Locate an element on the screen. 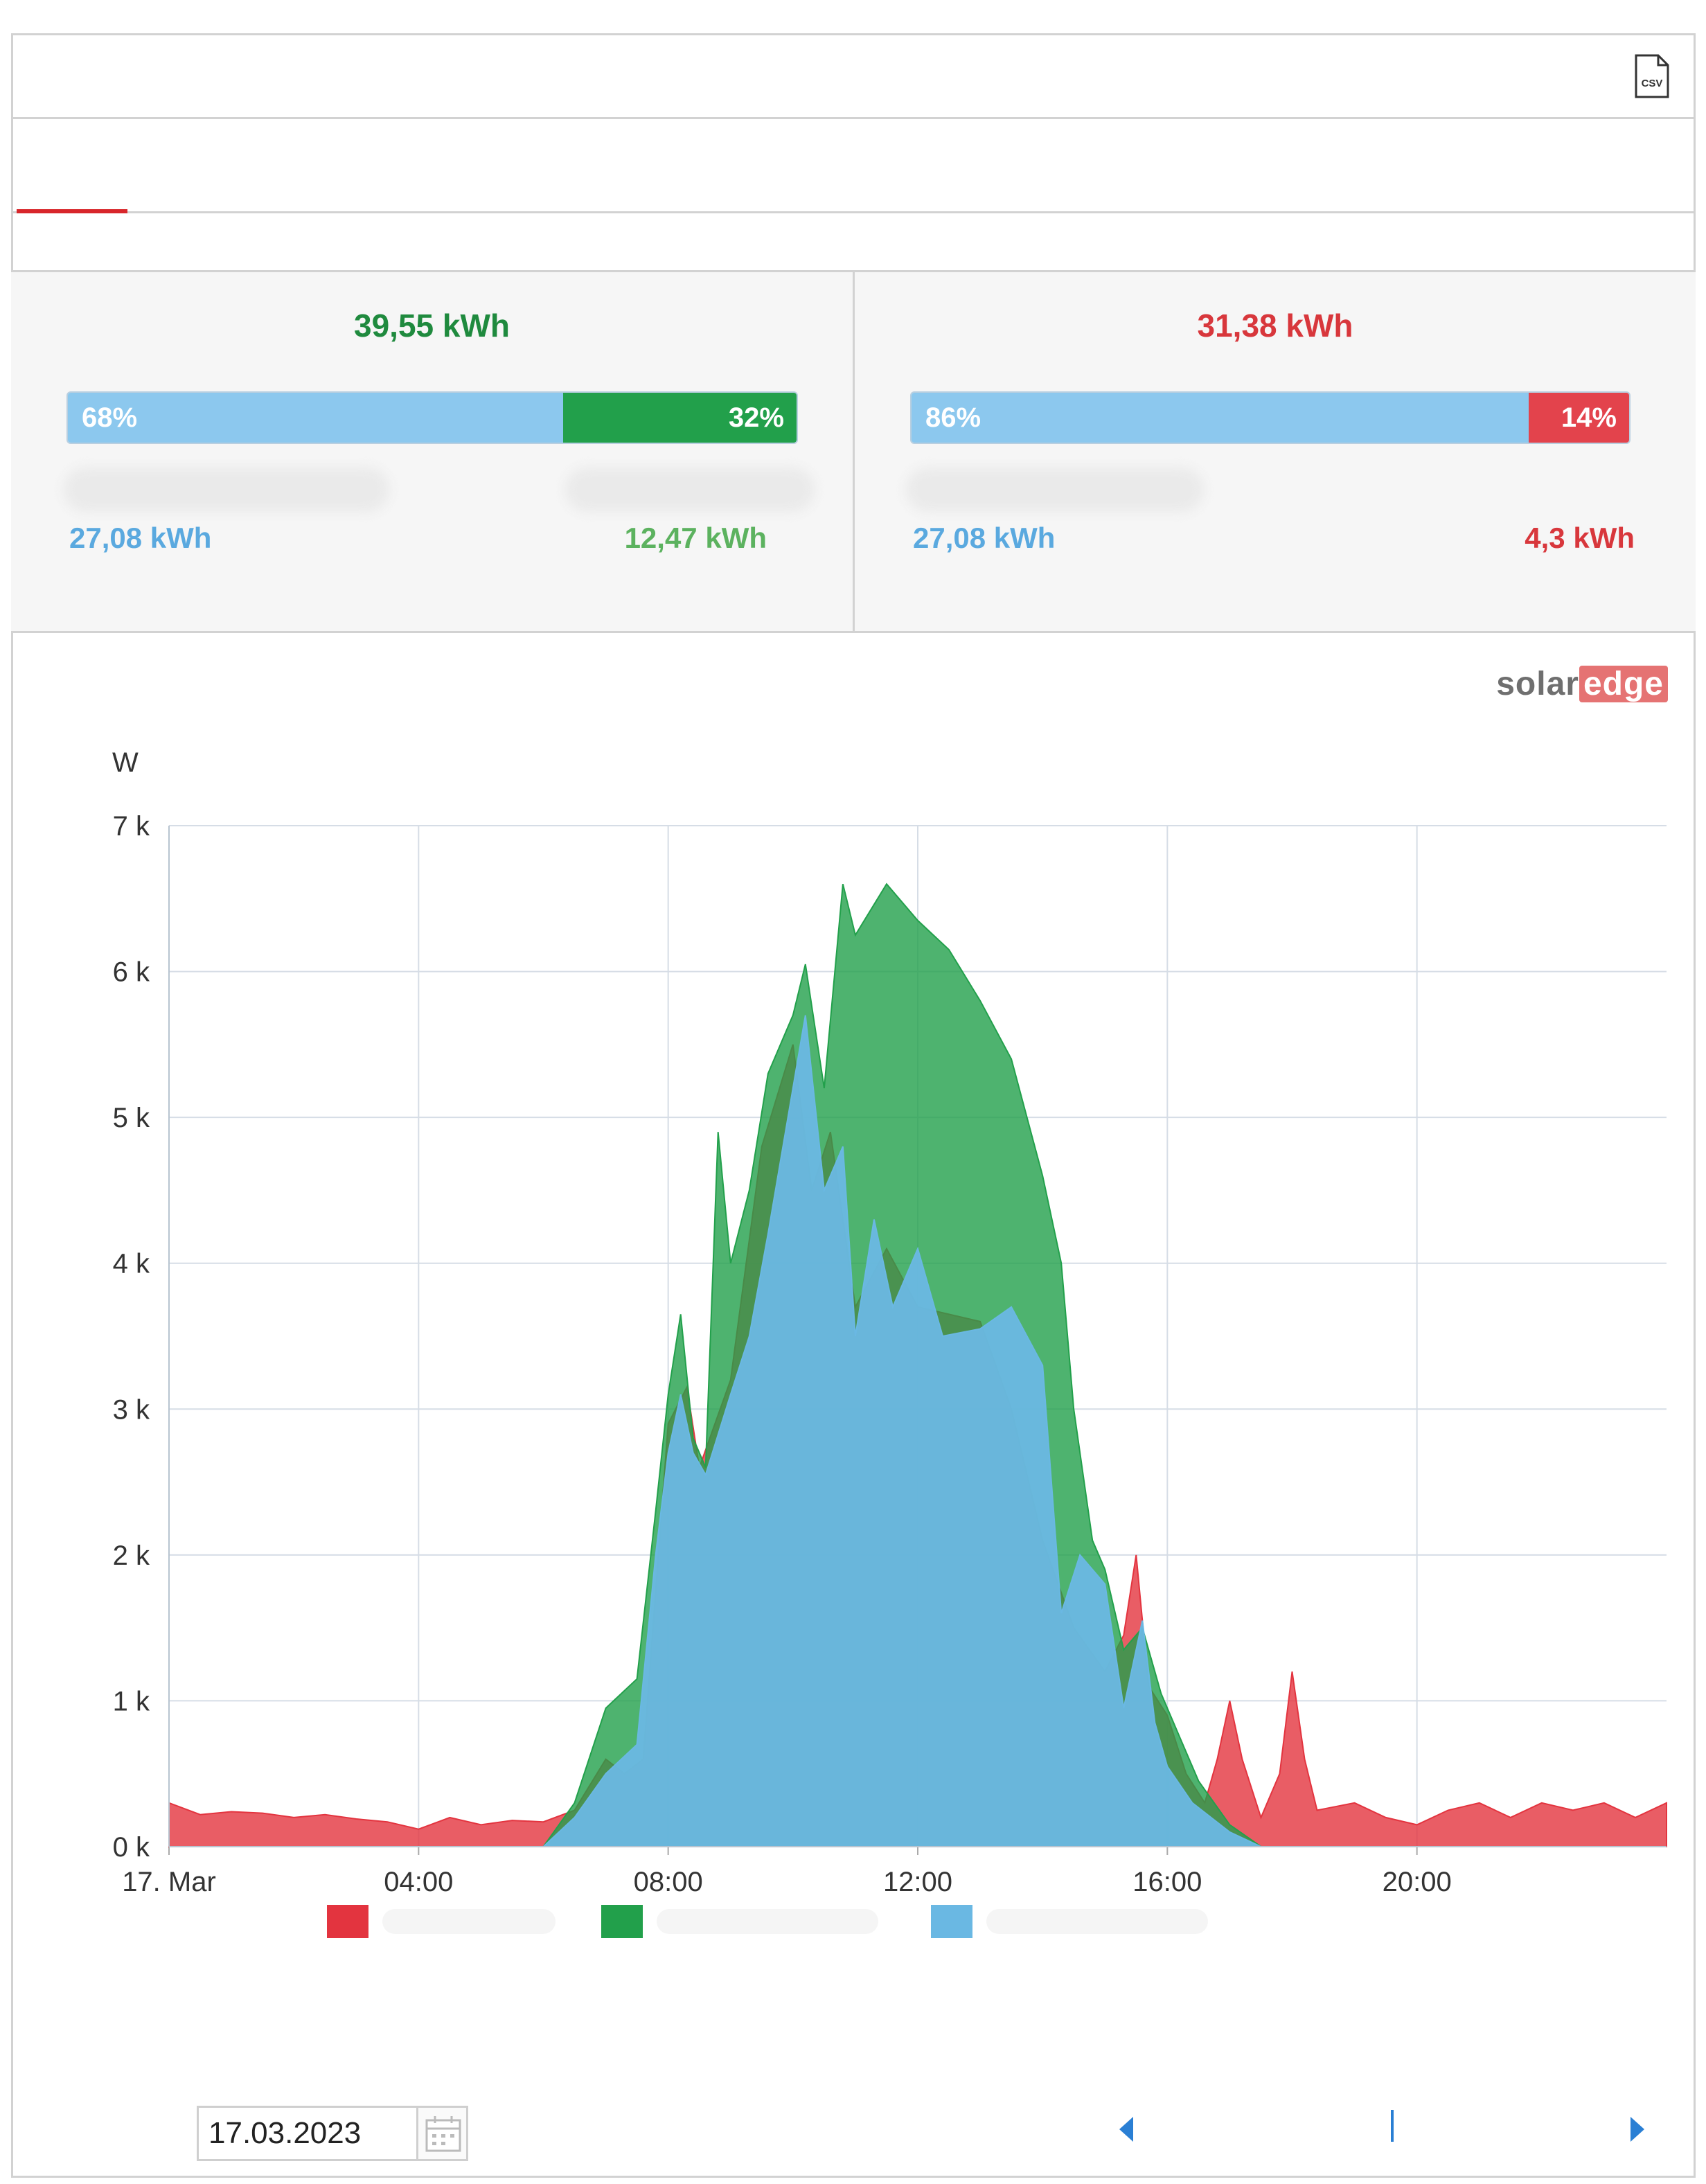 The width and height of the screenshot is (1706, 2184). solaredge-logo: solar edge is located at coordinates (1582, 684).